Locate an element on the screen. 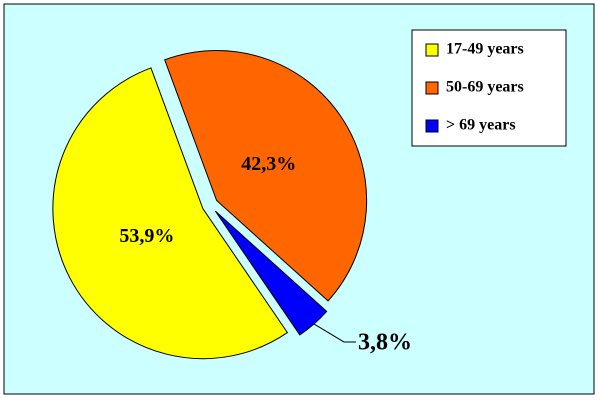 The height and width of the screenshot is (400, 600). data-label: 3,8% is located at coordinates (385, 342).